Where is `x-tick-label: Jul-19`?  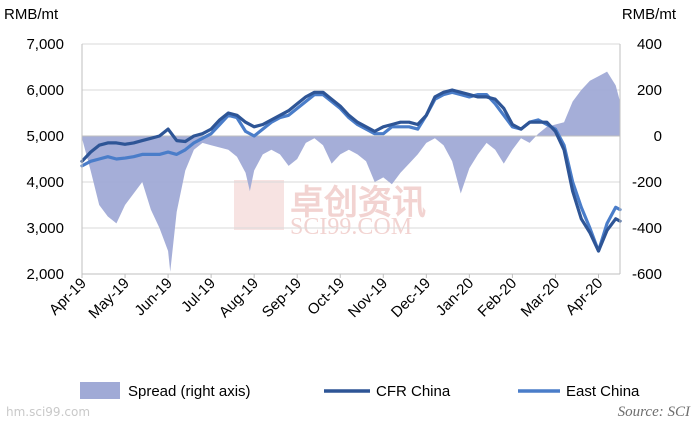 x-tick-label: Jul-19 is located at coordinates (198, 295).